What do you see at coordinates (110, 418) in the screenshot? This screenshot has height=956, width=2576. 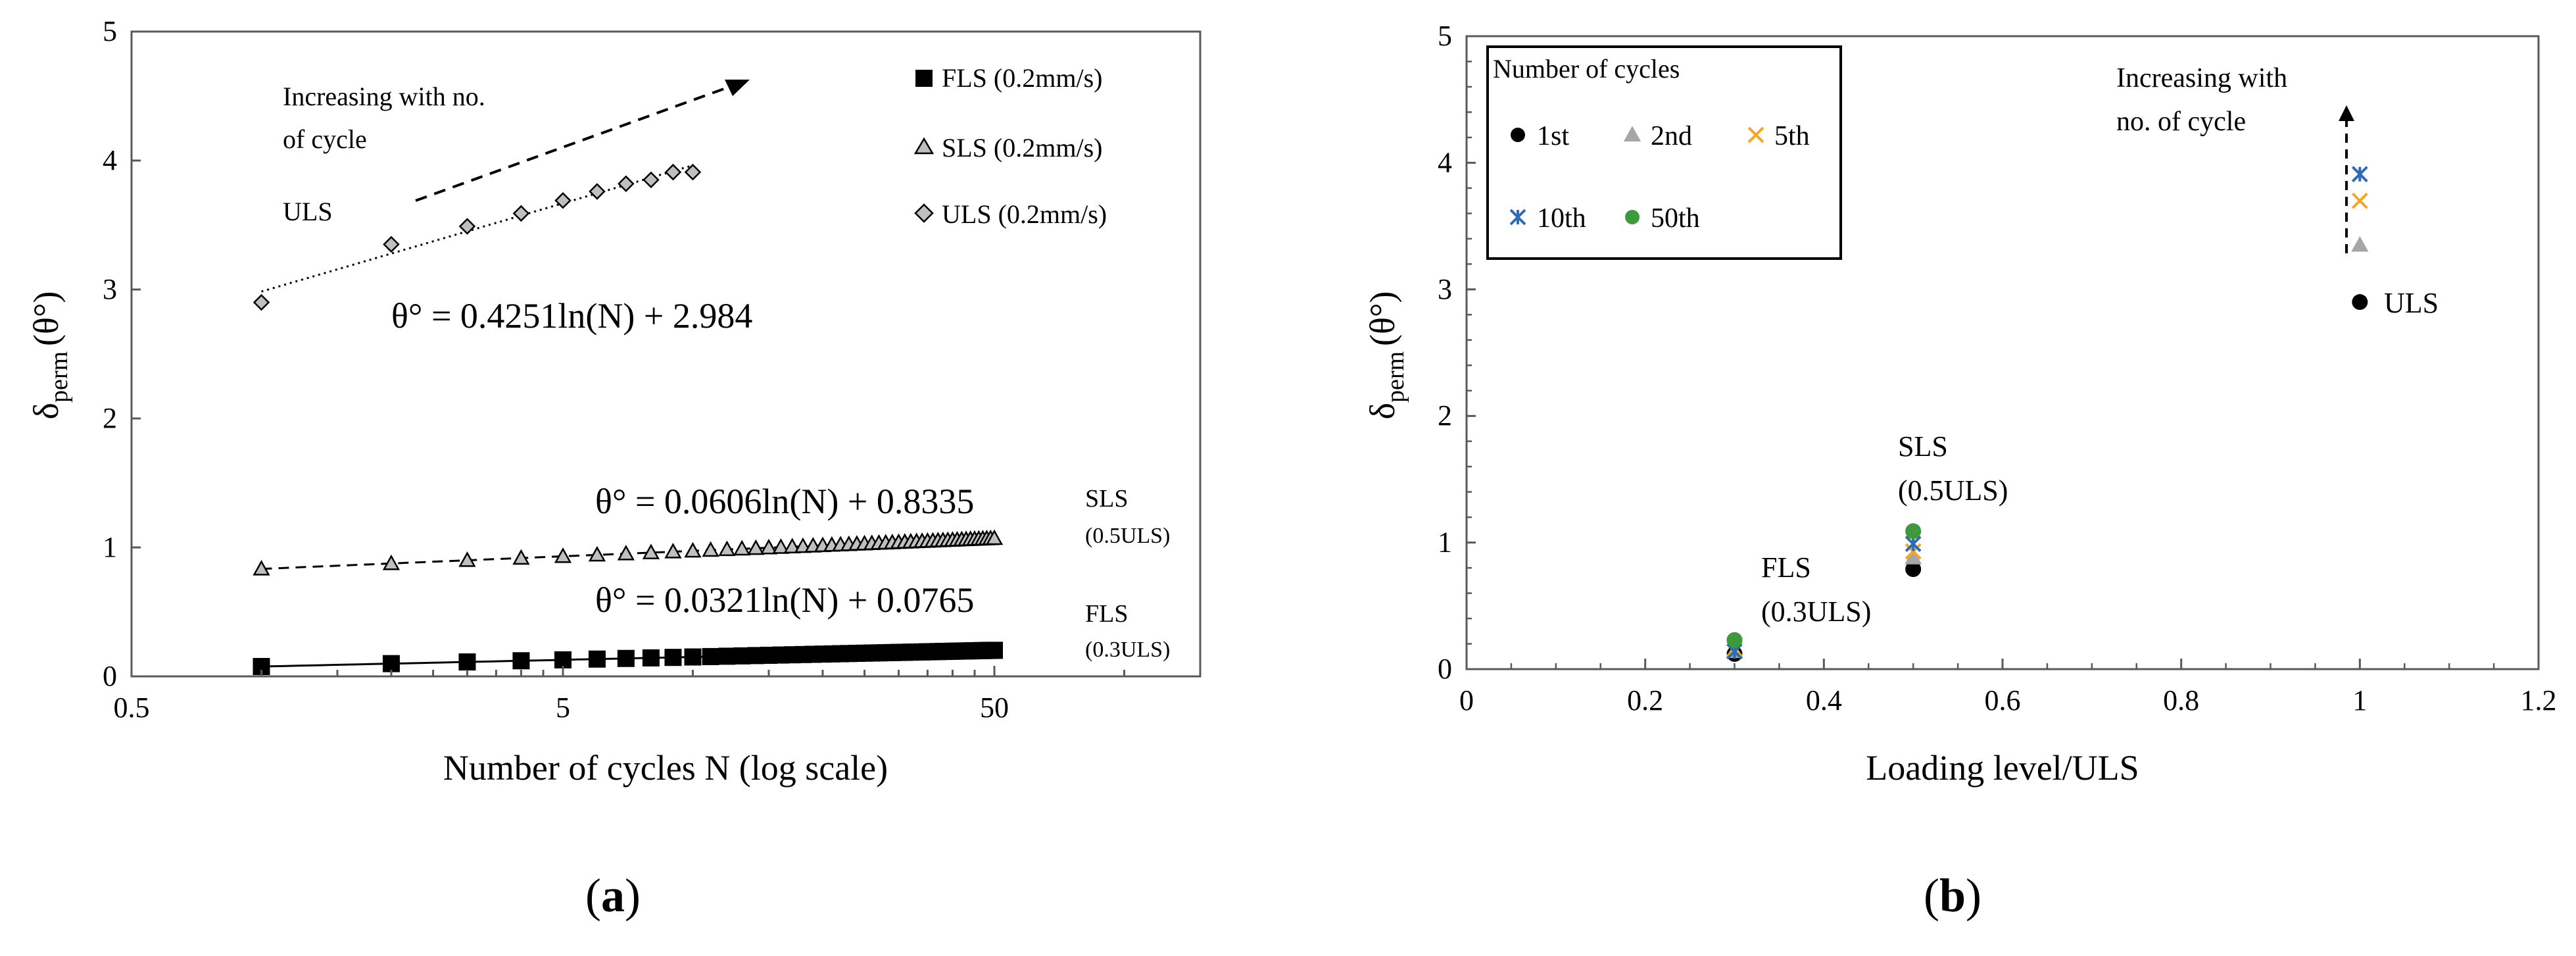 I see `chart-a-y-tick-label: 2` at bounding box center [110, 418].